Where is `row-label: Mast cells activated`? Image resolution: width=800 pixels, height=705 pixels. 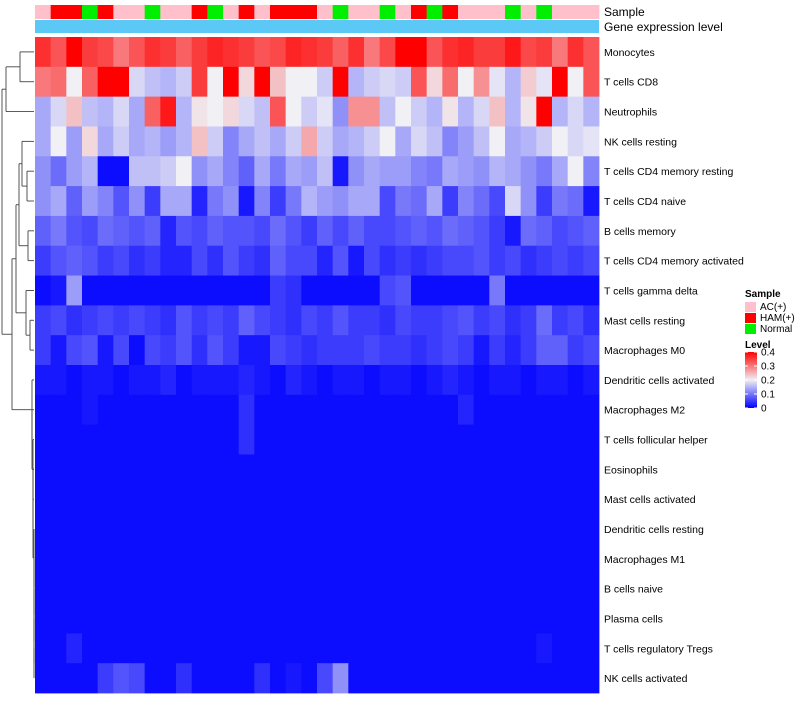
row-label: Mast cells activated is located at coordinates (650, 500).